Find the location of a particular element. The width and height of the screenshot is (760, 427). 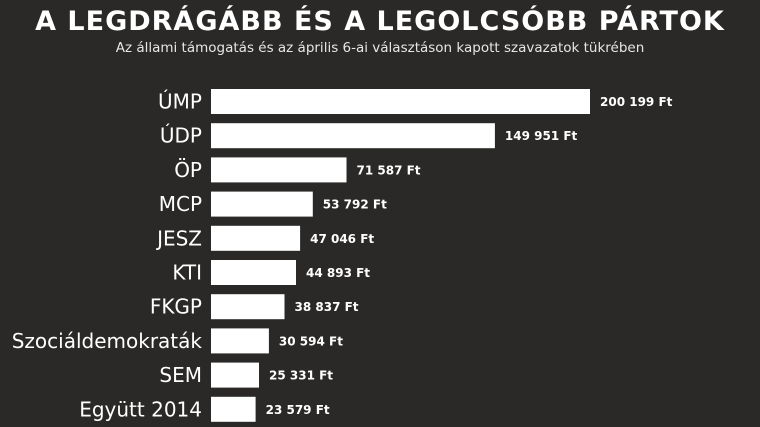

category-label-9: Együtt 2014 is located at coordinates (140, 409).